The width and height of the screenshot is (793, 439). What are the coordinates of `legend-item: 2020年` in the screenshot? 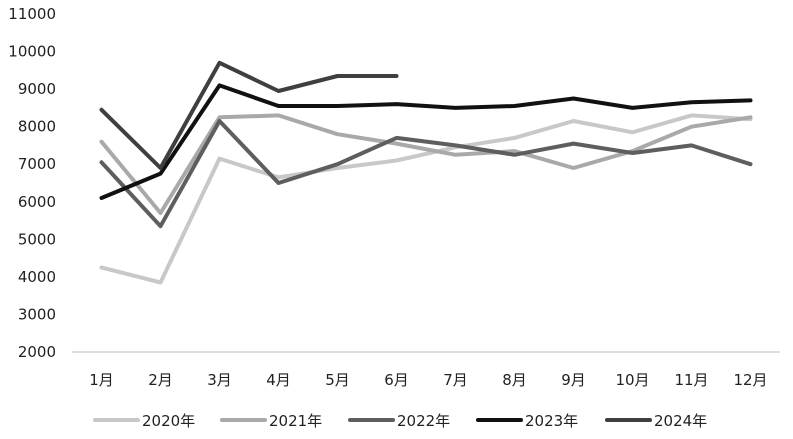 It's located at (144, 421).